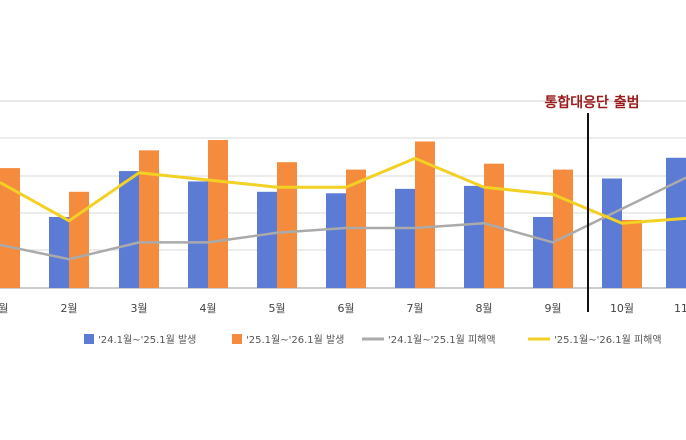 The width and height of the screenshot is (686, 440). What do you see at coordinates (483, 308) in the screenshot?
I see `x-tick-label: 8월` at bounding box center [483, 308].